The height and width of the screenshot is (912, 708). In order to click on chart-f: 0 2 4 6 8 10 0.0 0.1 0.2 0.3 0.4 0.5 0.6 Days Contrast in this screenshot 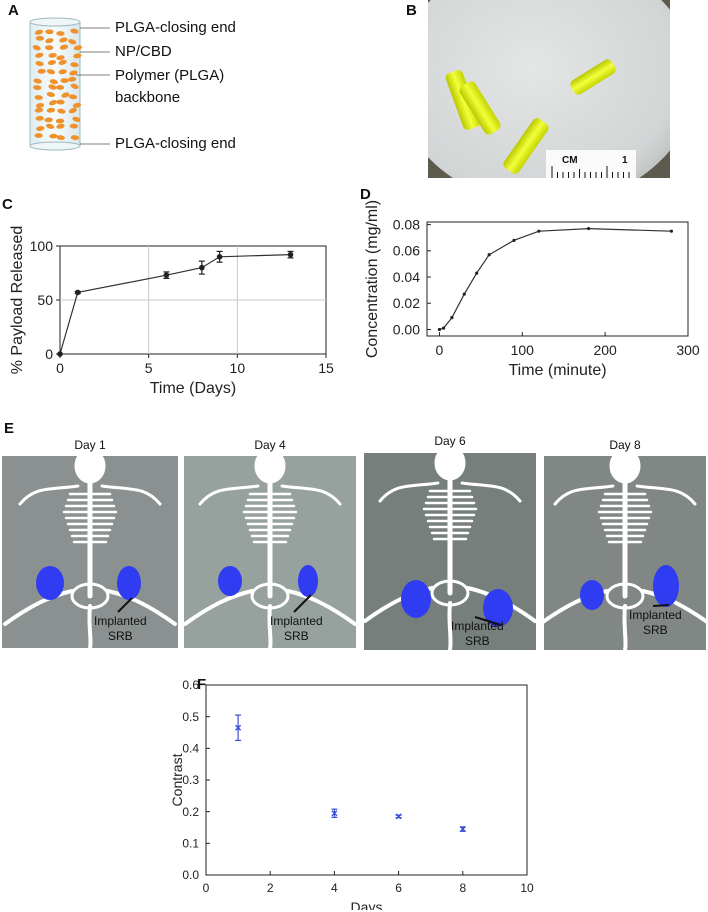, I will do `click(352, 794)`.